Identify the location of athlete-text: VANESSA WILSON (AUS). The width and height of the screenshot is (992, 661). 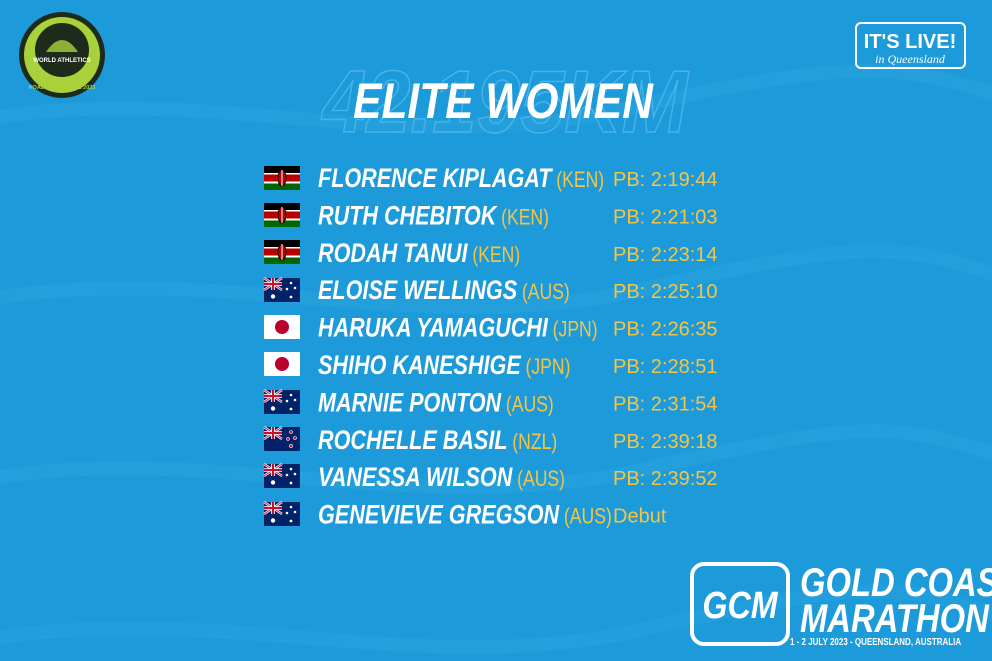
(441, 478).